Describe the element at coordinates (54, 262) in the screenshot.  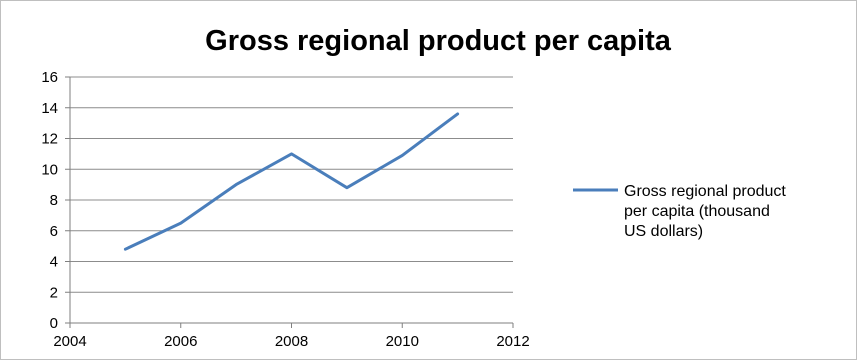
I see `y-tick-label: 4` at that location.